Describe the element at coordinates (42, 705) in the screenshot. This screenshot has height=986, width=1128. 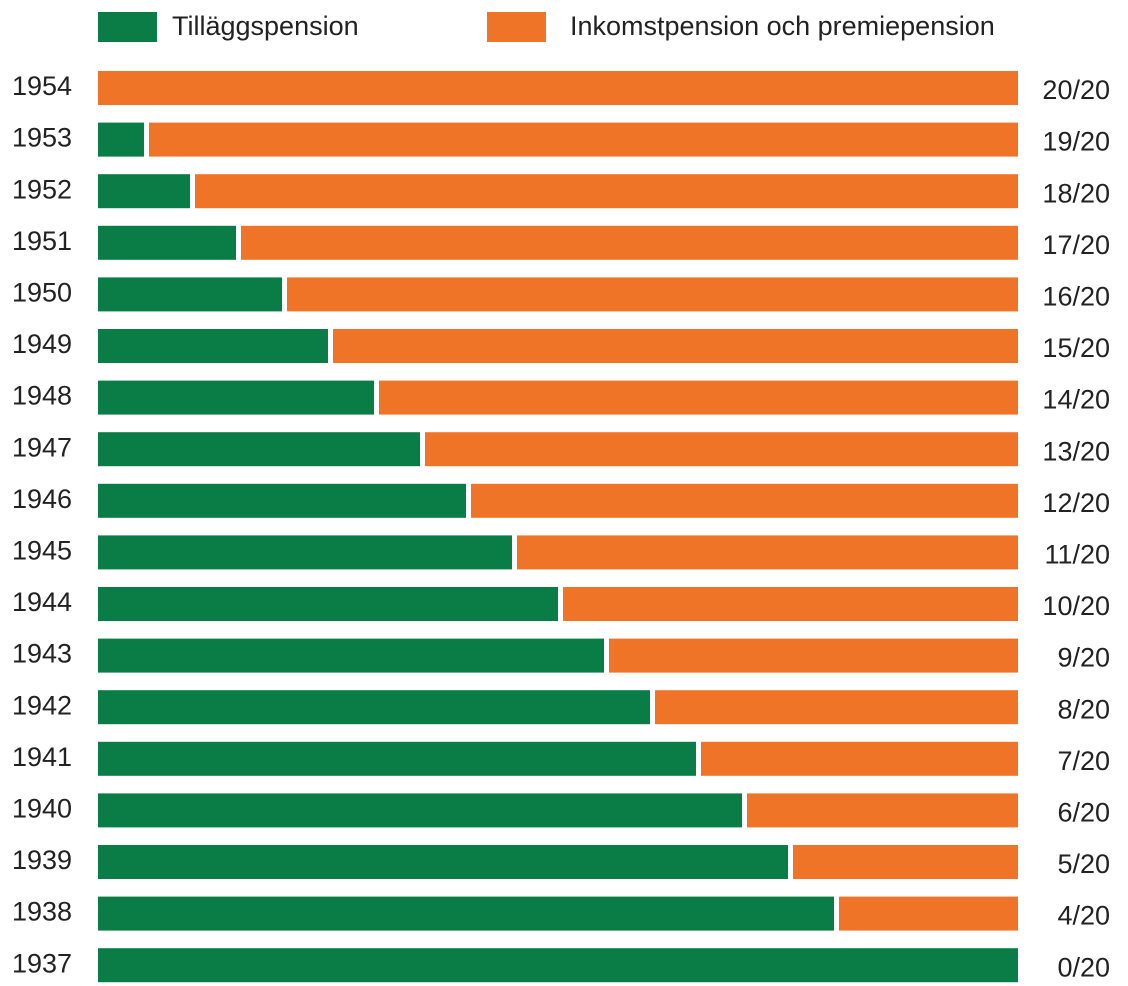
I see `y-tick-label: 1942` at that location.